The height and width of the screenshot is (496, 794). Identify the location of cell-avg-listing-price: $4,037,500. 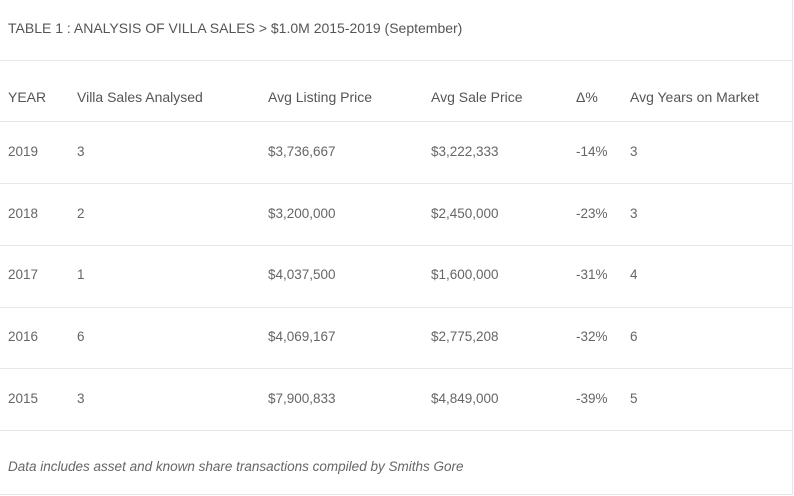
(302, 274).